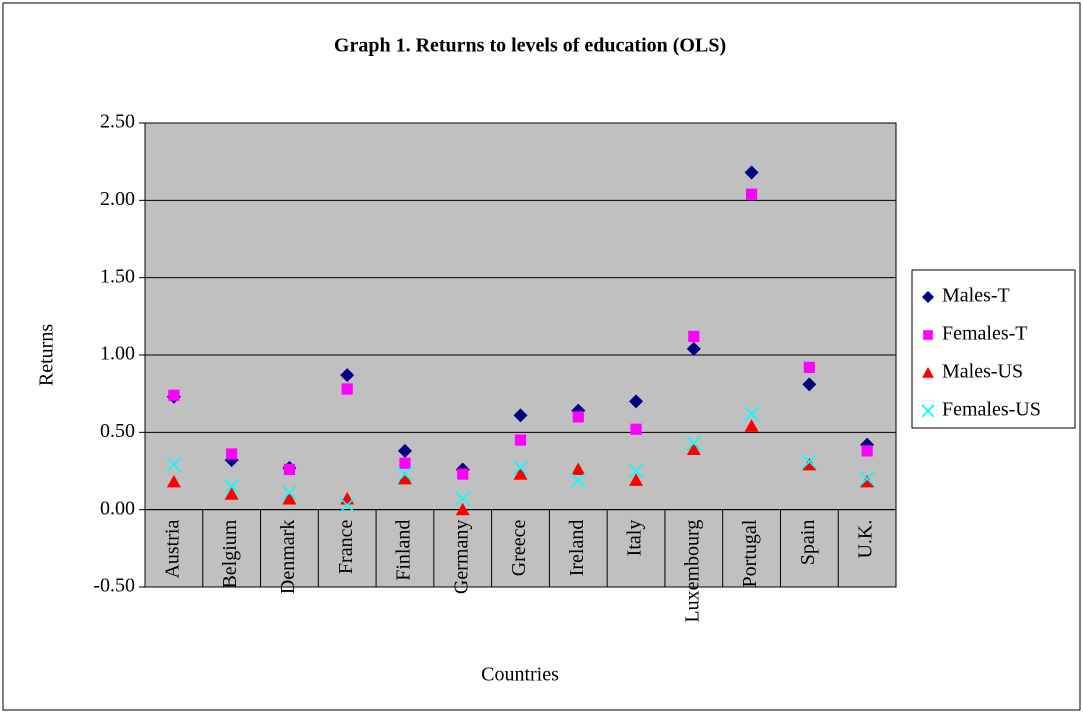 Image resolution: width=1083 pixels, height=713 pixels. What do you see at coordinates (991, 410) in the screenshot?
I see `legend-label: Females-US` at bounding box center [991, 410].